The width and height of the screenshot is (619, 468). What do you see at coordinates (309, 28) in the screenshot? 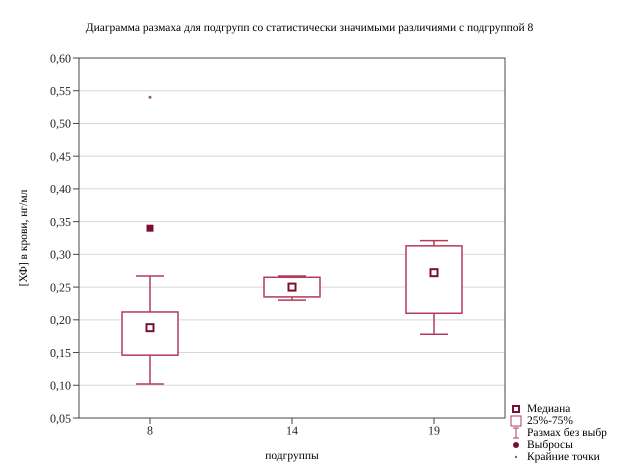
I see `chart-title: Диаграмма размаха для подгрупп со статистически значимыми различиями с подгруппой 8` at bounding box center [309, 28].